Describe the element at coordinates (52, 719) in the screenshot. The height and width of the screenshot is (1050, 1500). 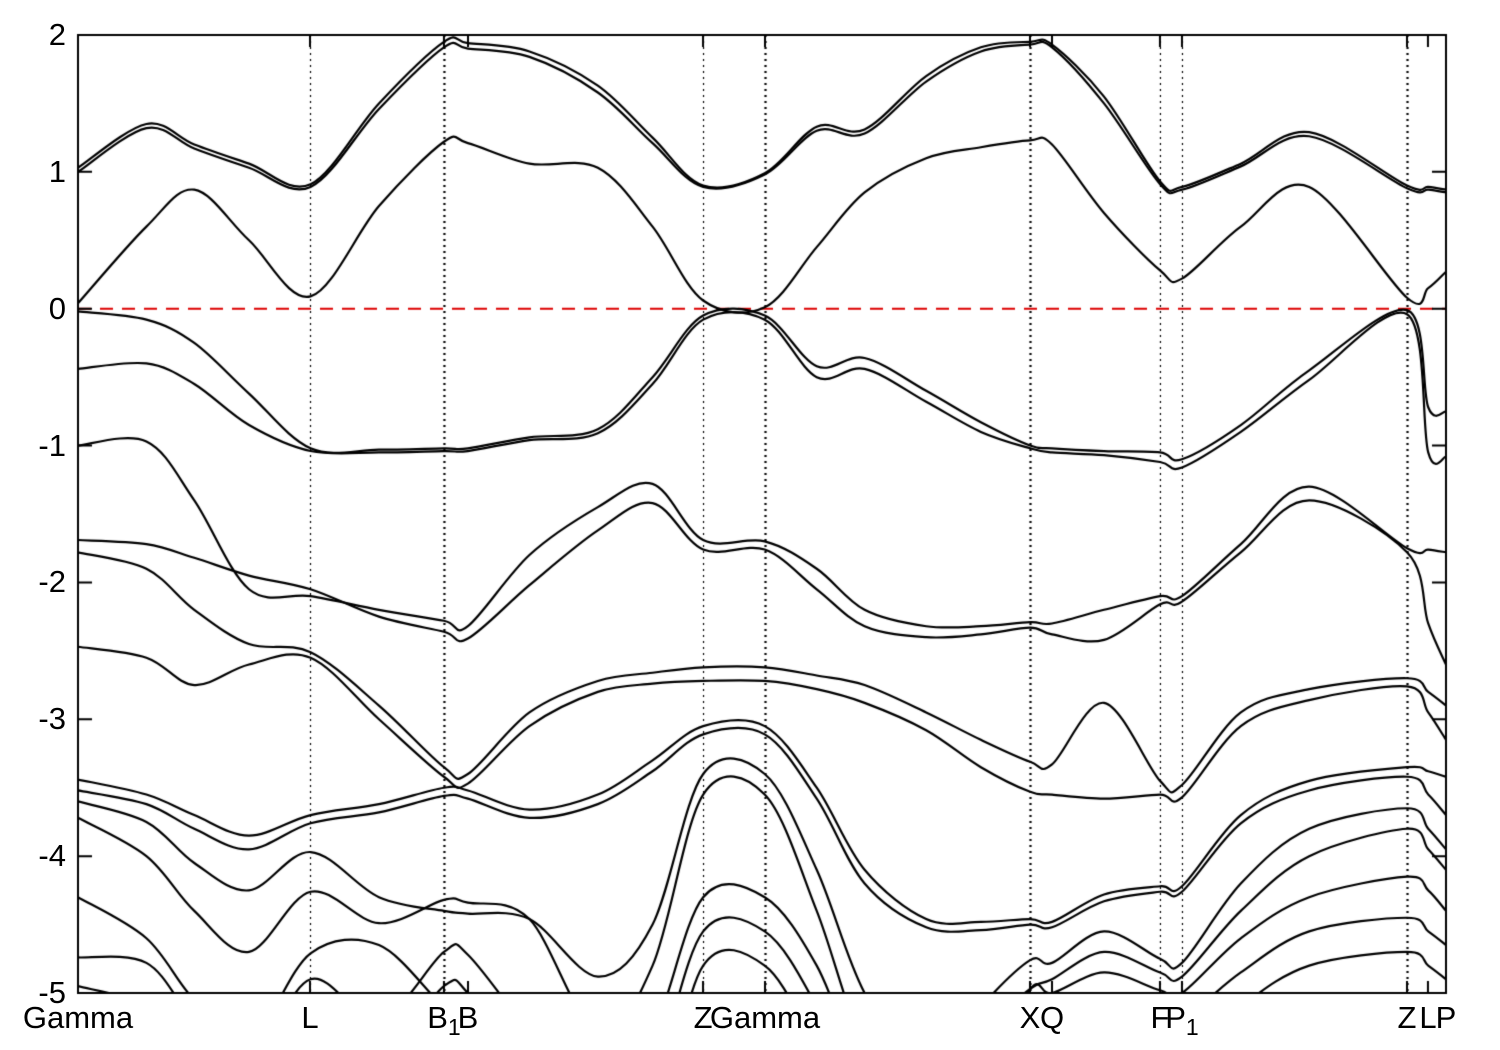
I see `y-axis-tick-label: -3` at that location.